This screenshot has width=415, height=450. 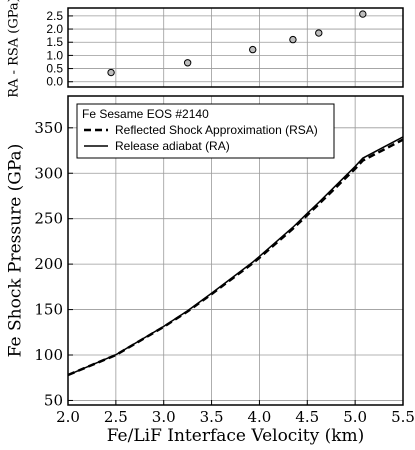 What do you see at coordinates (48, 310) in the screenshot?
I see `main-y-tick-label: 150` at bounding box center [48, 310].